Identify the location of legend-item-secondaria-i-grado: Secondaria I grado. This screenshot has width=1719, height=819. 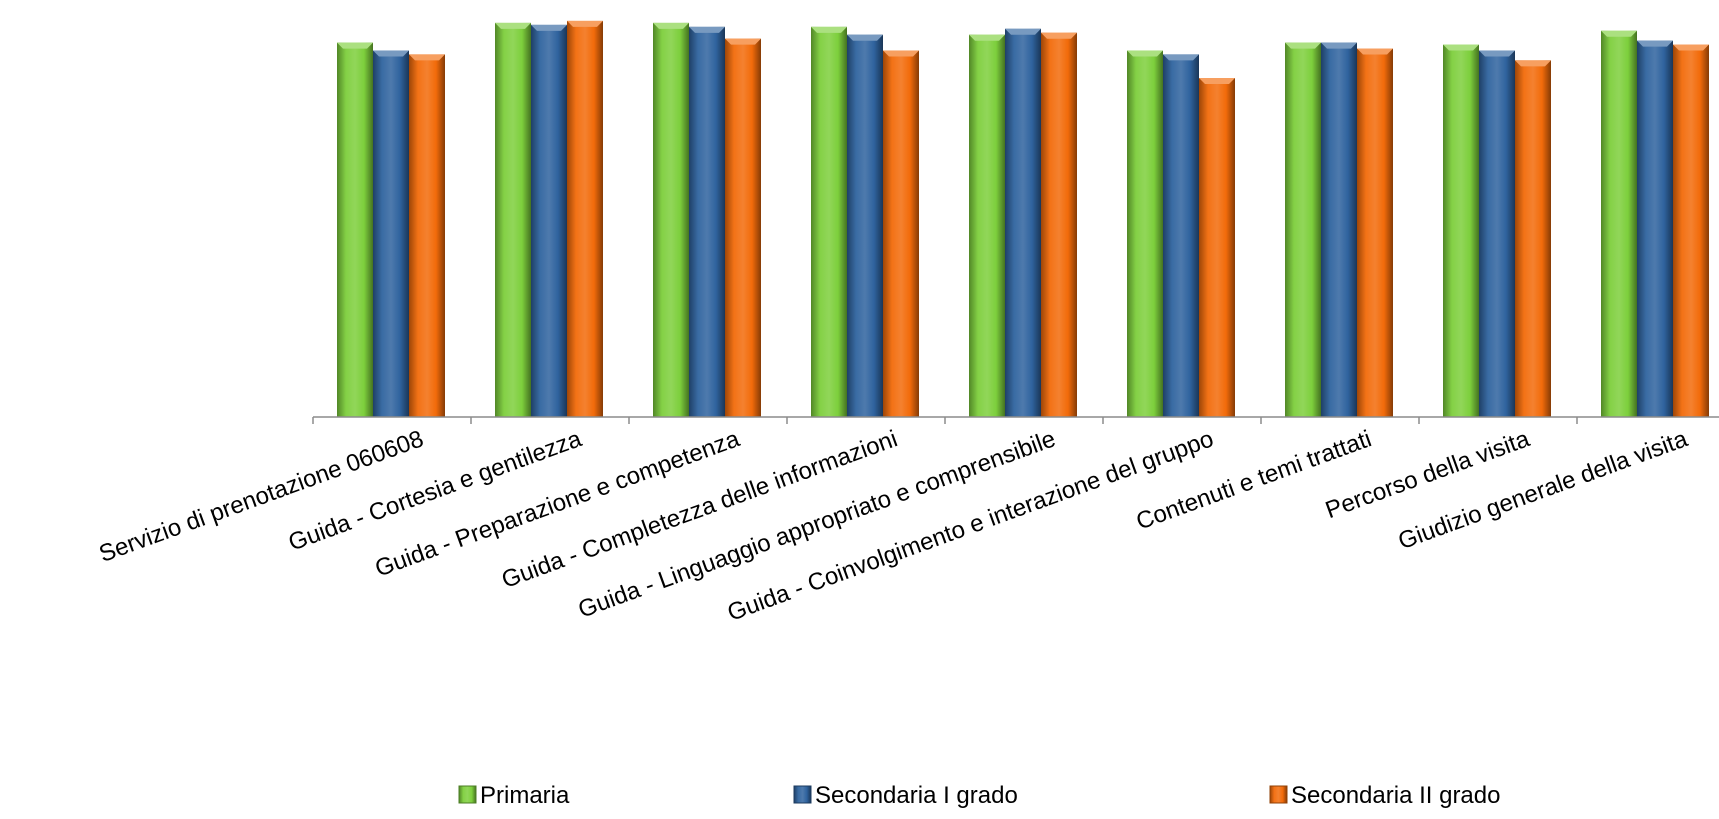
(905, 795).